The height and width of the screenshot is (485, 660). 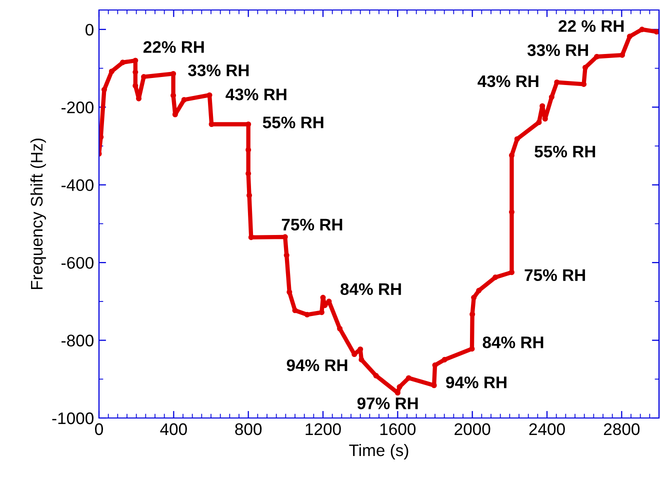 What do you see at coordinates (622, 429) in the screenshot?
I see `x-tick-label: 2800` at bounding box center [622, 429].